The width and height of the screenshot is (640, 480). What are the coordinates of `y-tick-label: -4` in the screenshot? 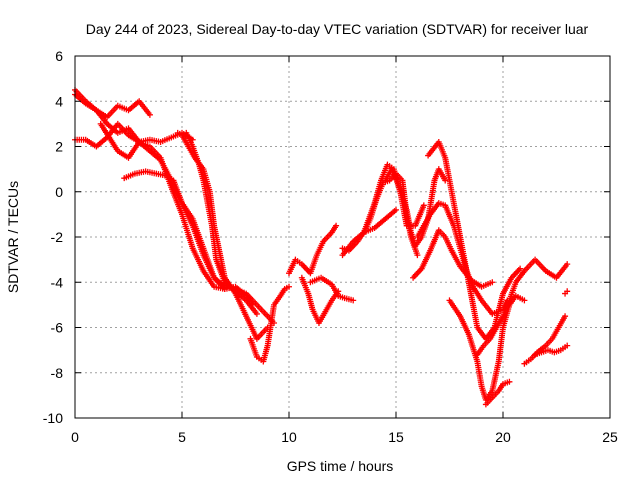 It's located at (57, 282).